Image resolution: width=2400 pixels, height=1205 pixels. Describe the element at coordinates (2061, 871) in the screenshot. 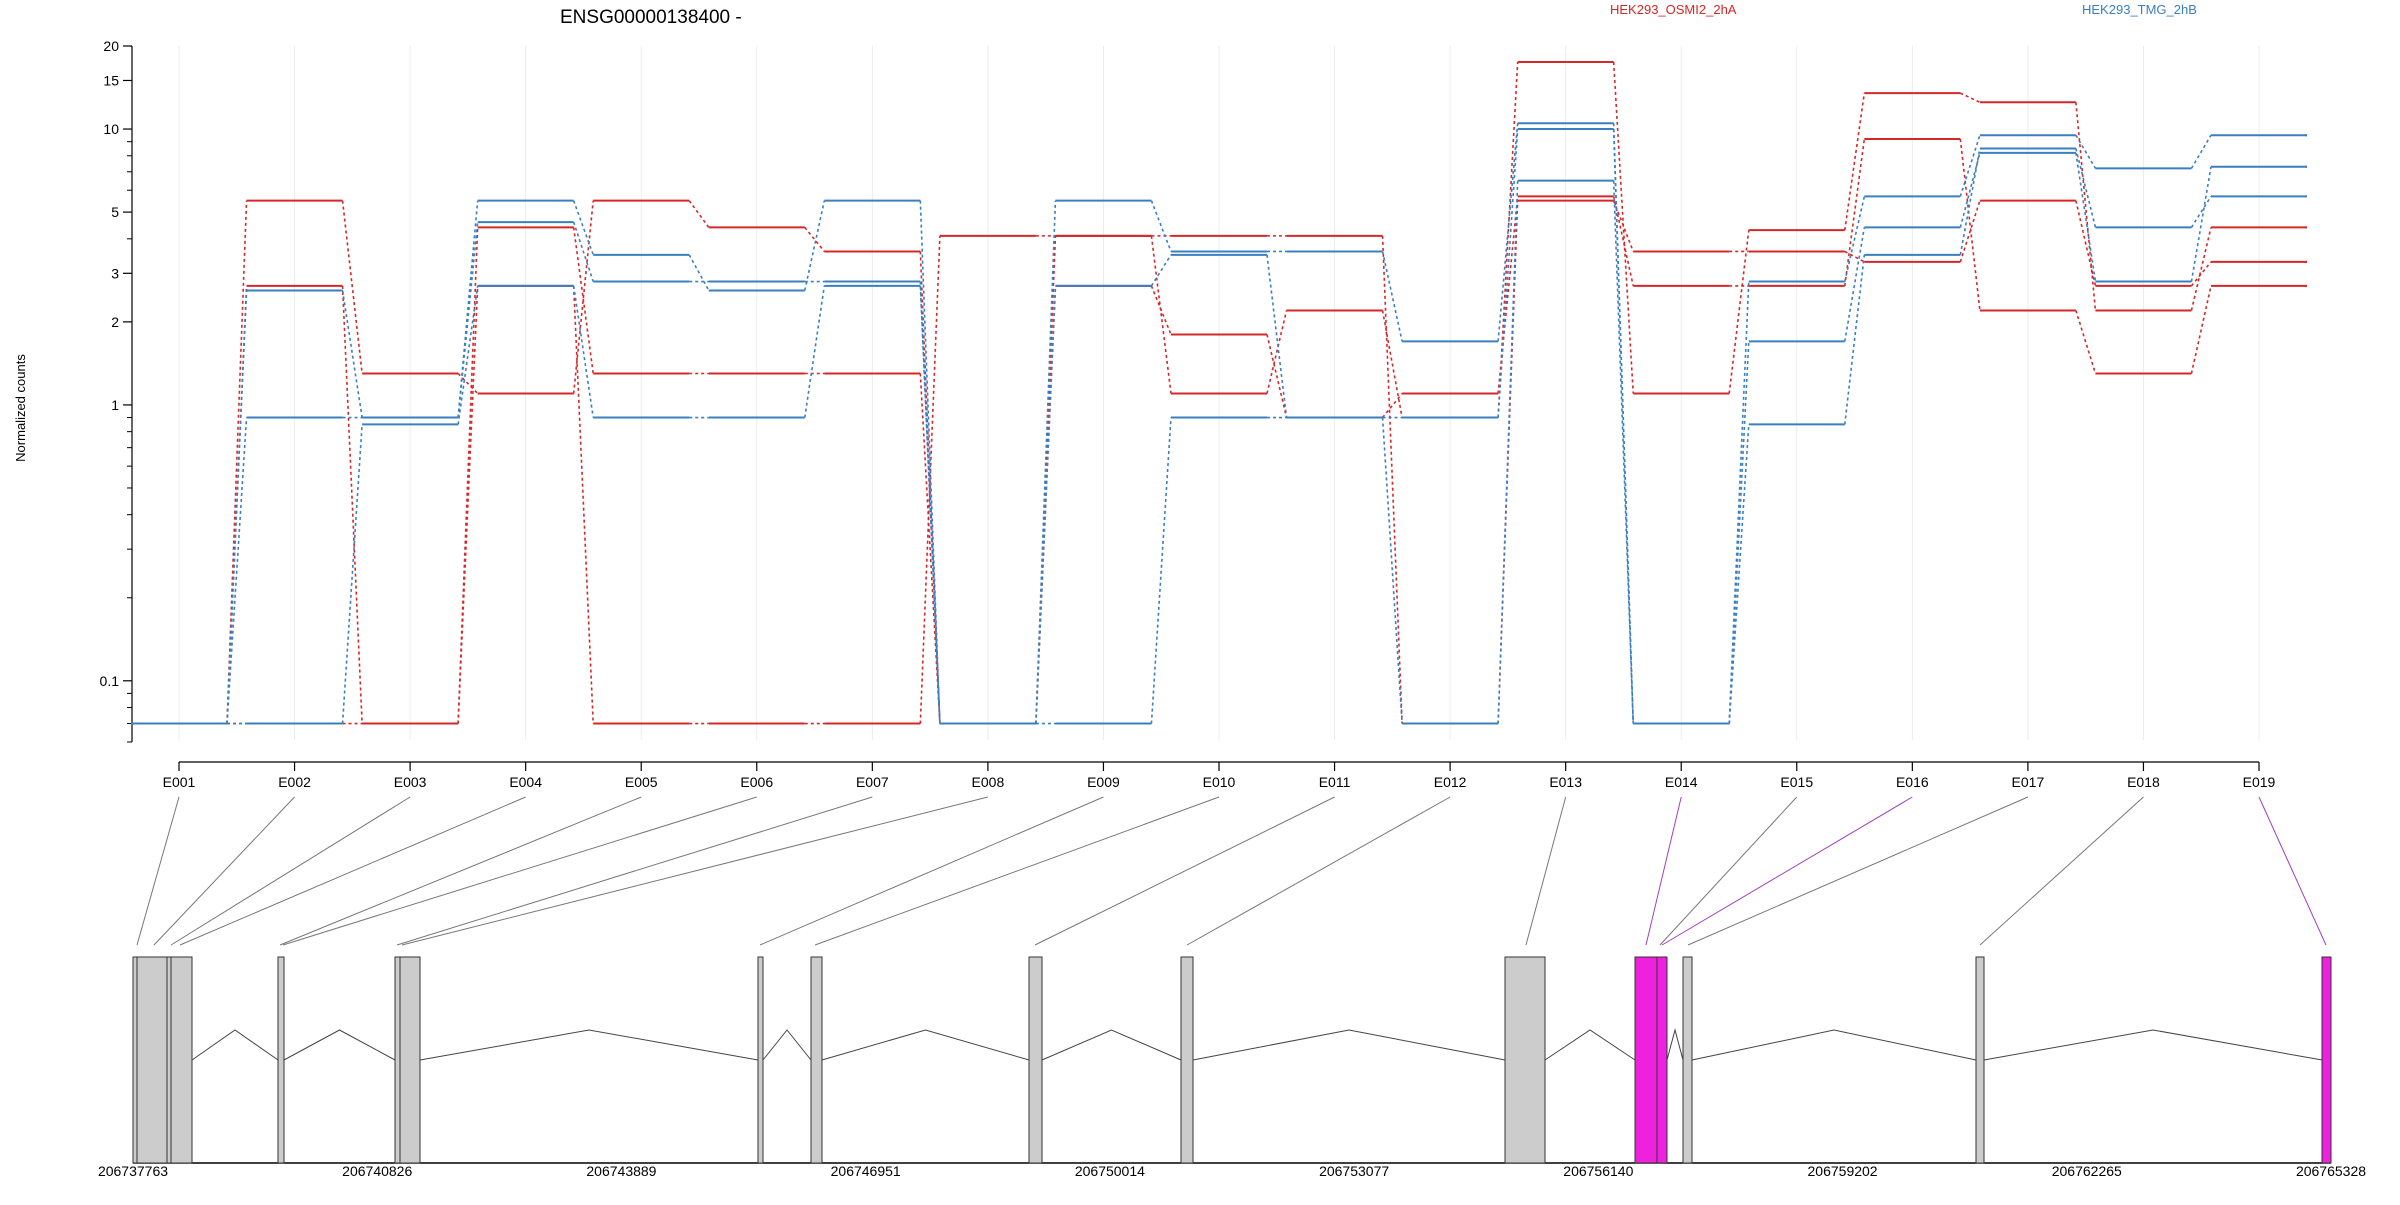

I see `exon-connector-E018` at that location.